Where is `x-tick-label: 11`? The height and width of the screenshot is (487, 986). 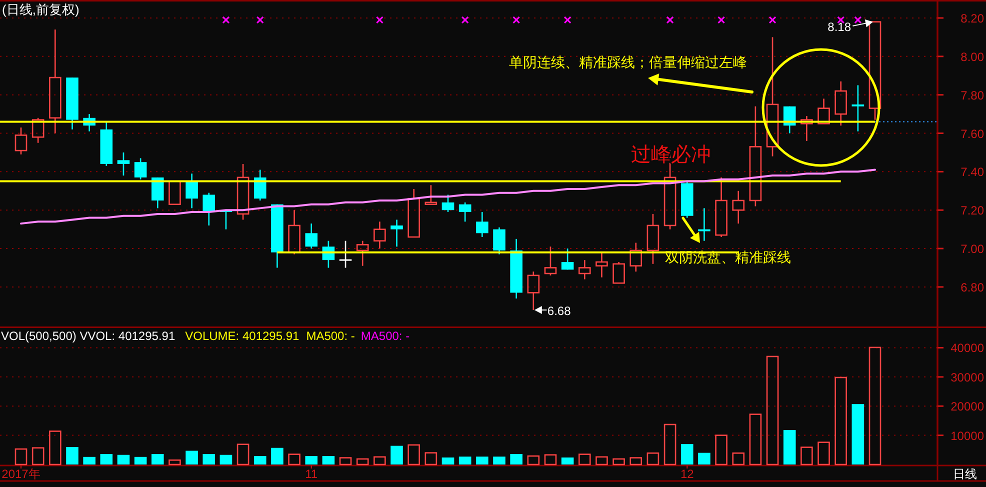
x-tick-label: 11 is located at coordinates (311, 474).